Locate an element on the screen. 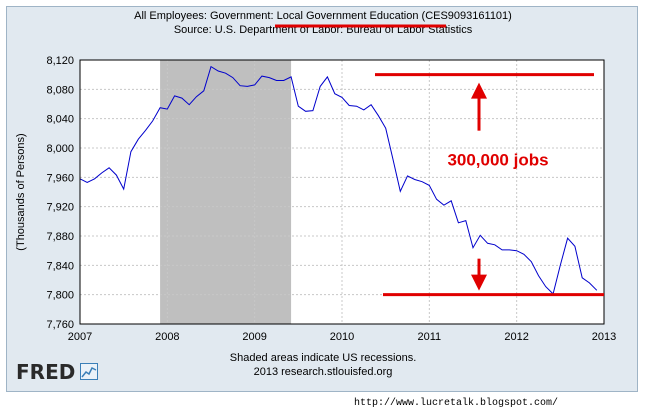  title-highlight: Local Government Education is located at coordinates (347, 16).